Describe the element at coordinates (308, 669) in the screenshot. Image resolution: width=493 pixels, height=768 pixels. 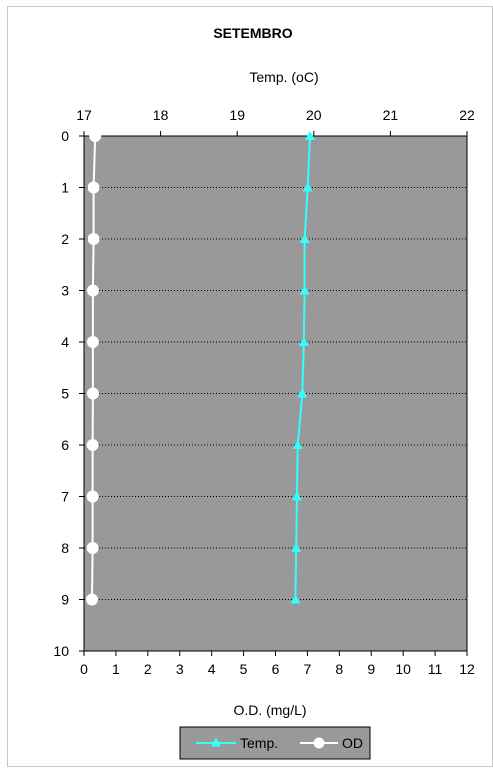
I see `bottom-tick-label: 7` at that location.